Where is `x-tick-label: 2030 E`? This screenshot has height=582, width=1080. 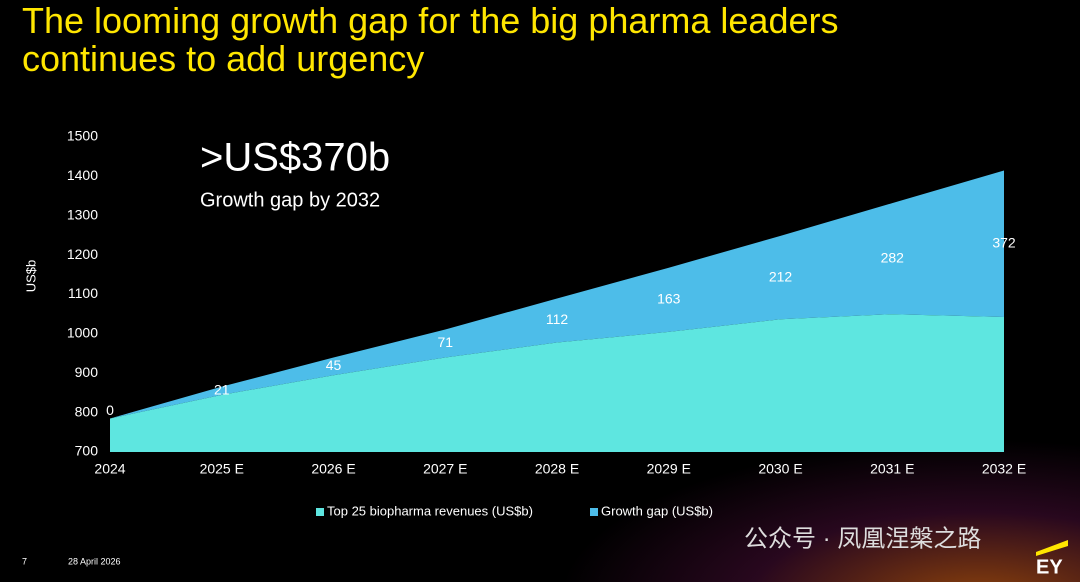
x-tick-label: 2030 E is located at coordinates (780, 469).